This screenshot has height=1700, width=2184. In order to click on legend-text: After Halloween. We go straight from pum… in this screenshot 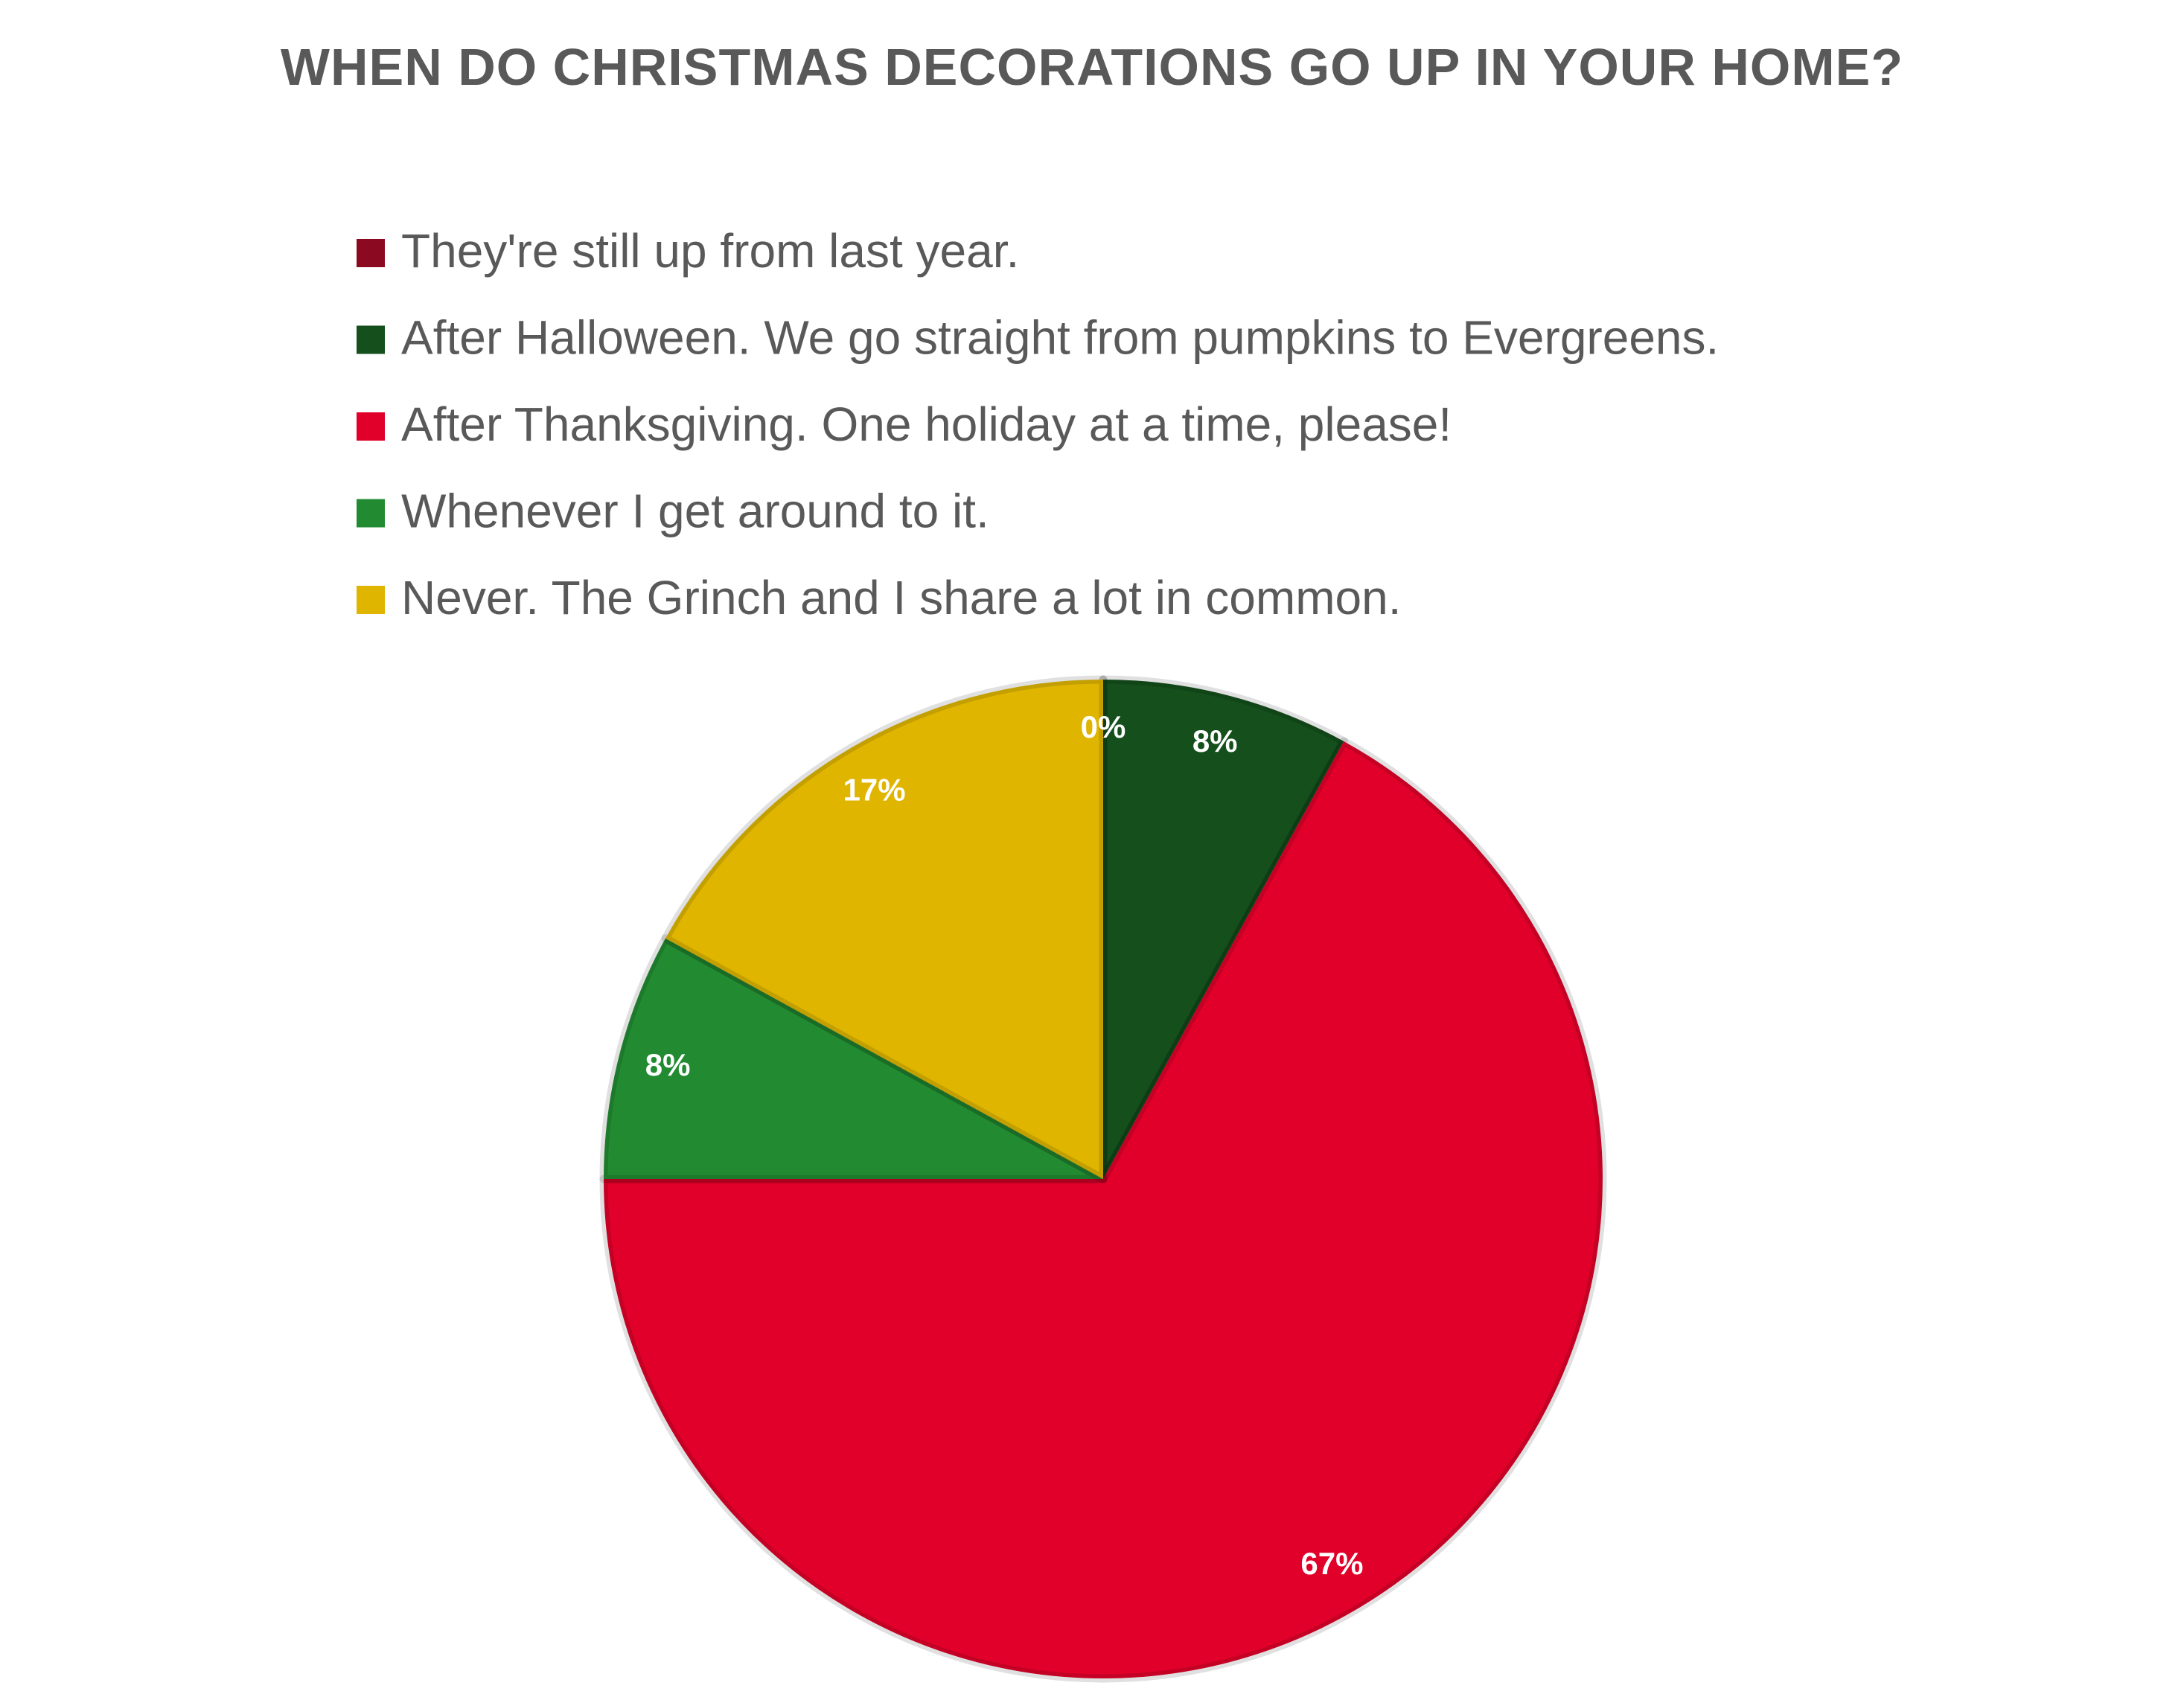, I will do `click(1060, 337)`.